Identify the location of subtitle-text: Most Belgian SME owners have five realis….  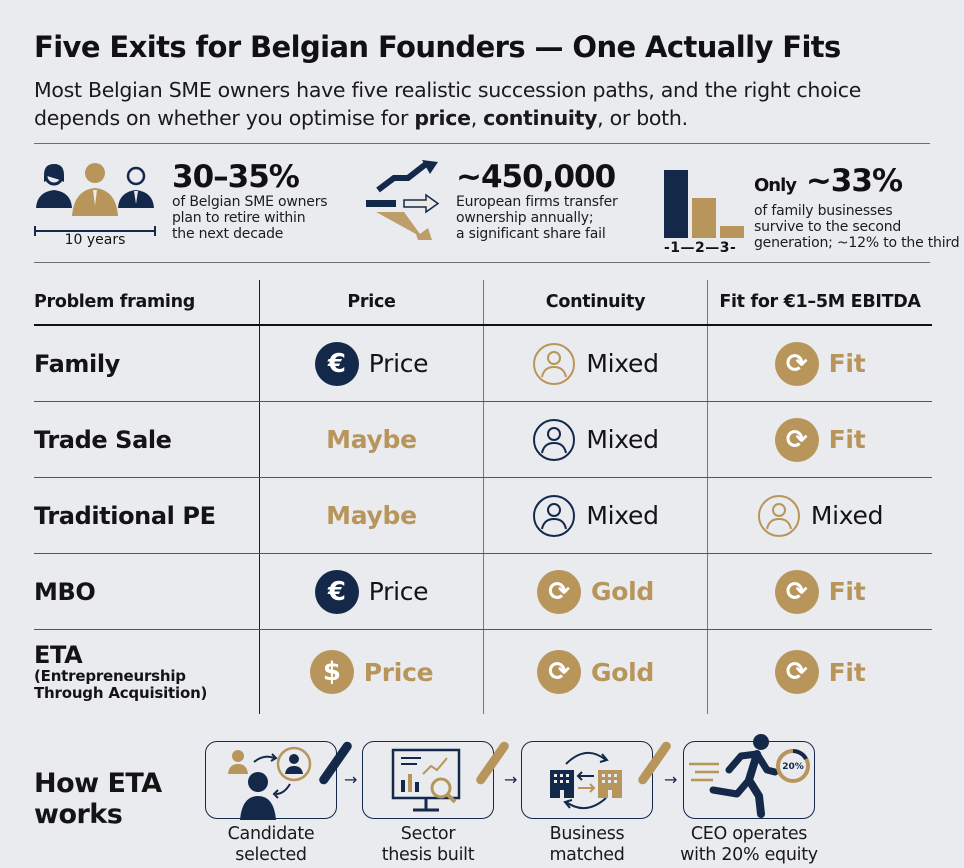
(448, 104).